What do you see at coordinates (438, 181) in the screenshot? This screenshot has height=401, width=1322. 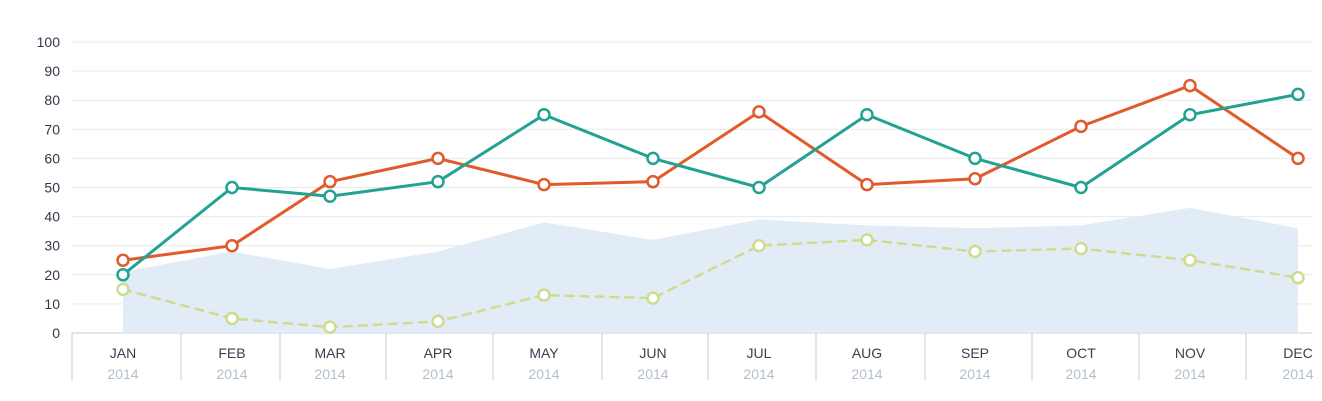 I see `series-2-point-apr` at bounding box center [438, 181].